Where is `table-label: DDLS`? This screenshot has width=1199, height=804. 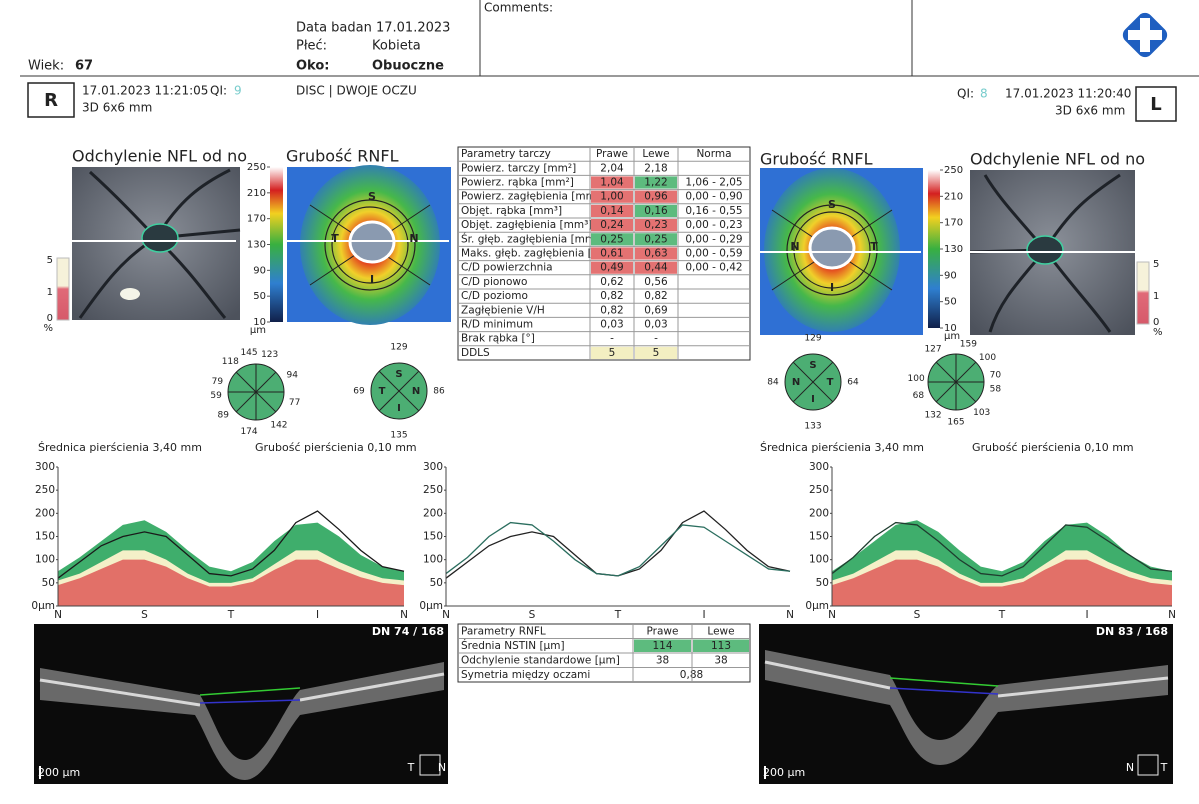
table-label: DDLS is located at coordinates (475, 353).